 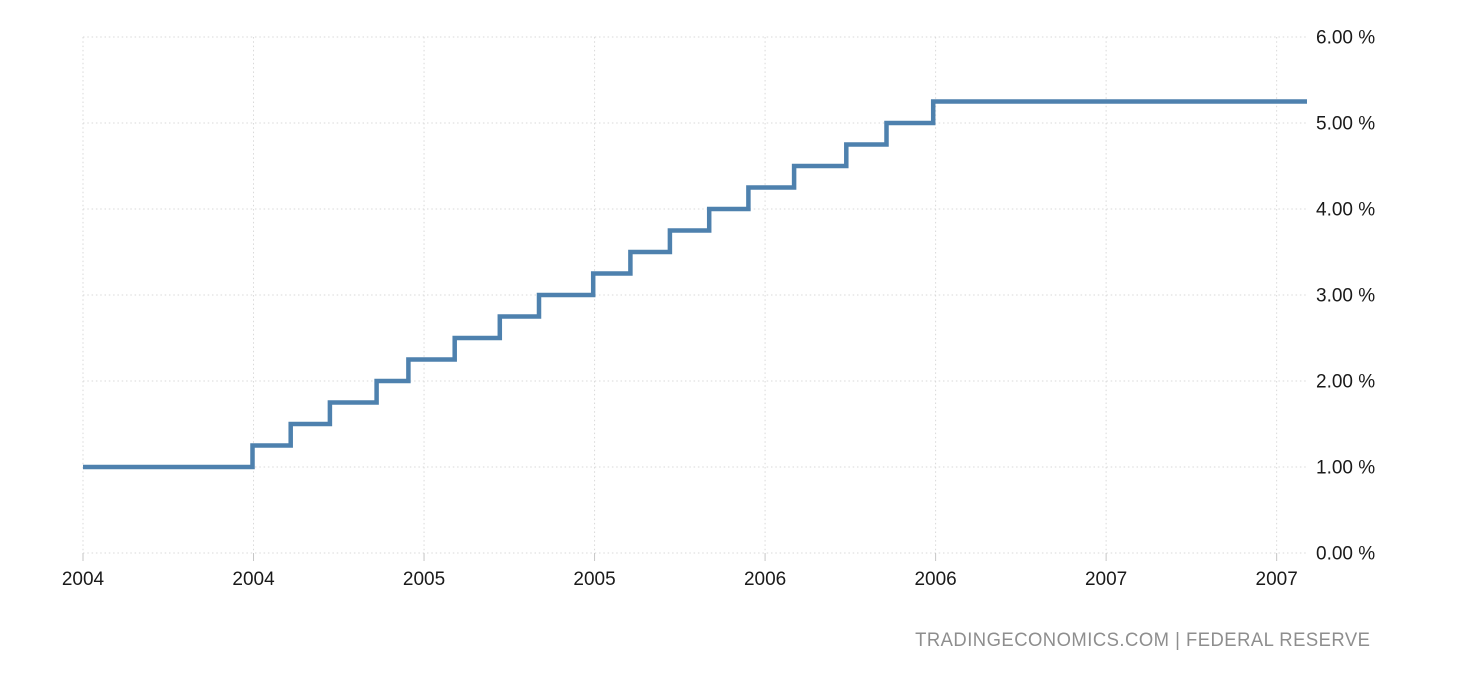 What do you see at coordinates (1345, 382) in the screenshot?
I see `y-axis-tick-label: 2.00 %` at bounding box center [1345, 382].